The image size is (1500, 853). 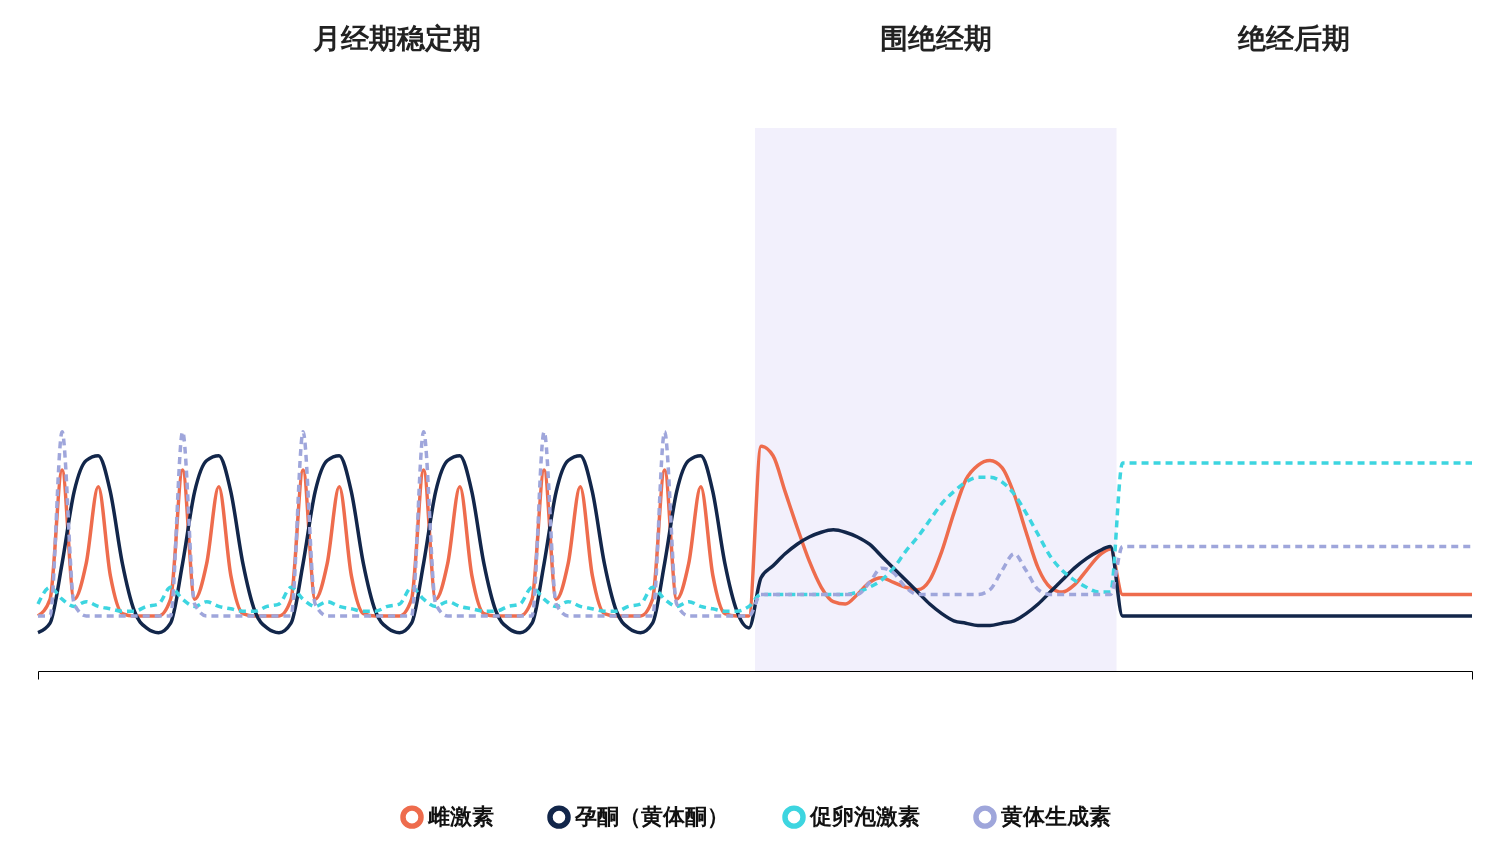 What do you see at coordinates (1294, 38) in the screenshot?
I see `text: 绝经后期` at bounding box center [1294, 38].